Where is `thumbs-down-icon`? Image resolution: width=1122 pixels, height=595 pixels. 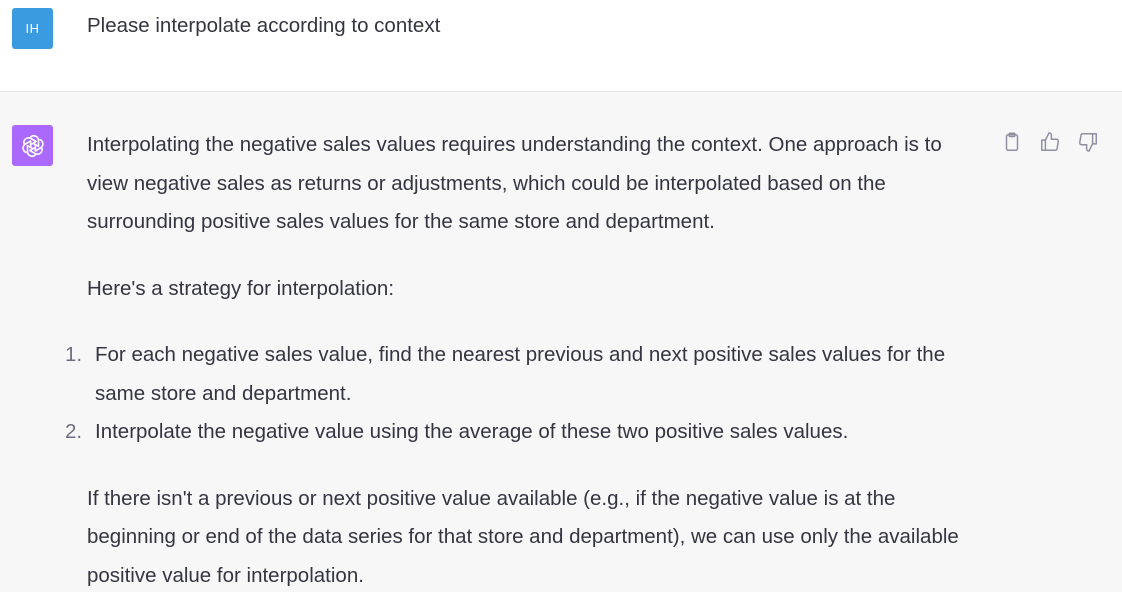
thumbs-down-icon is located at coordinates (1088, 142).